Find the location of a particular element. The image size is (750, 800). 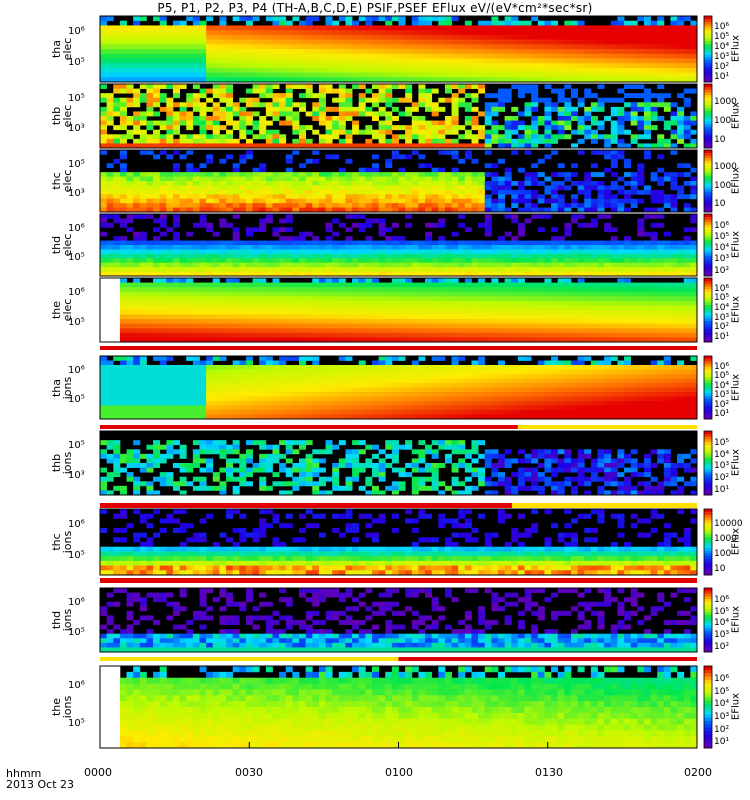

colorbar is located at coordinates (708, 49).